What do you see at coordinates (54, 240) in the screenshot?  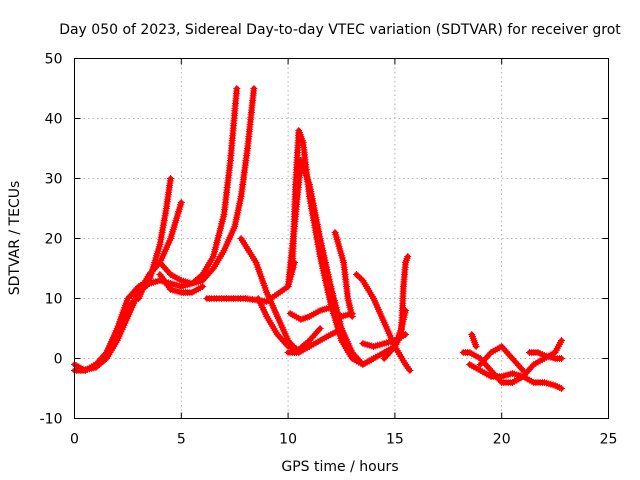 I see `y-tick-label: 20` at bounding box center [54, 240].